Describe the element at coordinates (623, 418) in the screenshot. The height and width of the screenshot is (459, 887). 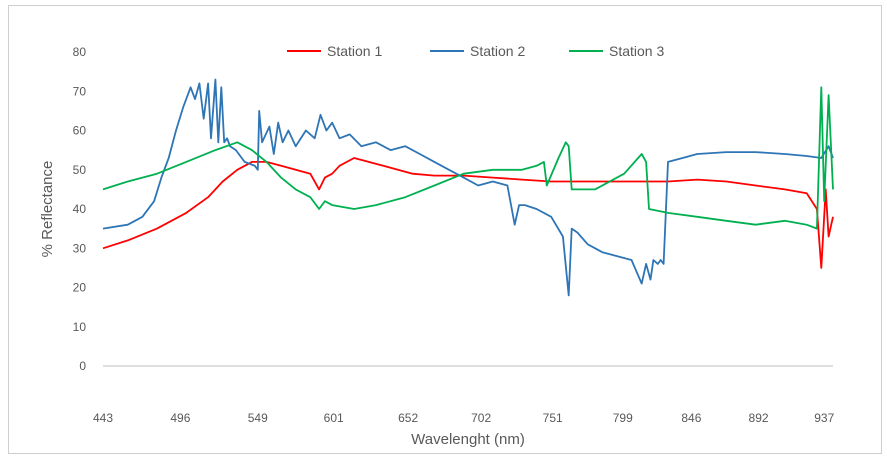
I see `x-tick-label: 799` at that location.